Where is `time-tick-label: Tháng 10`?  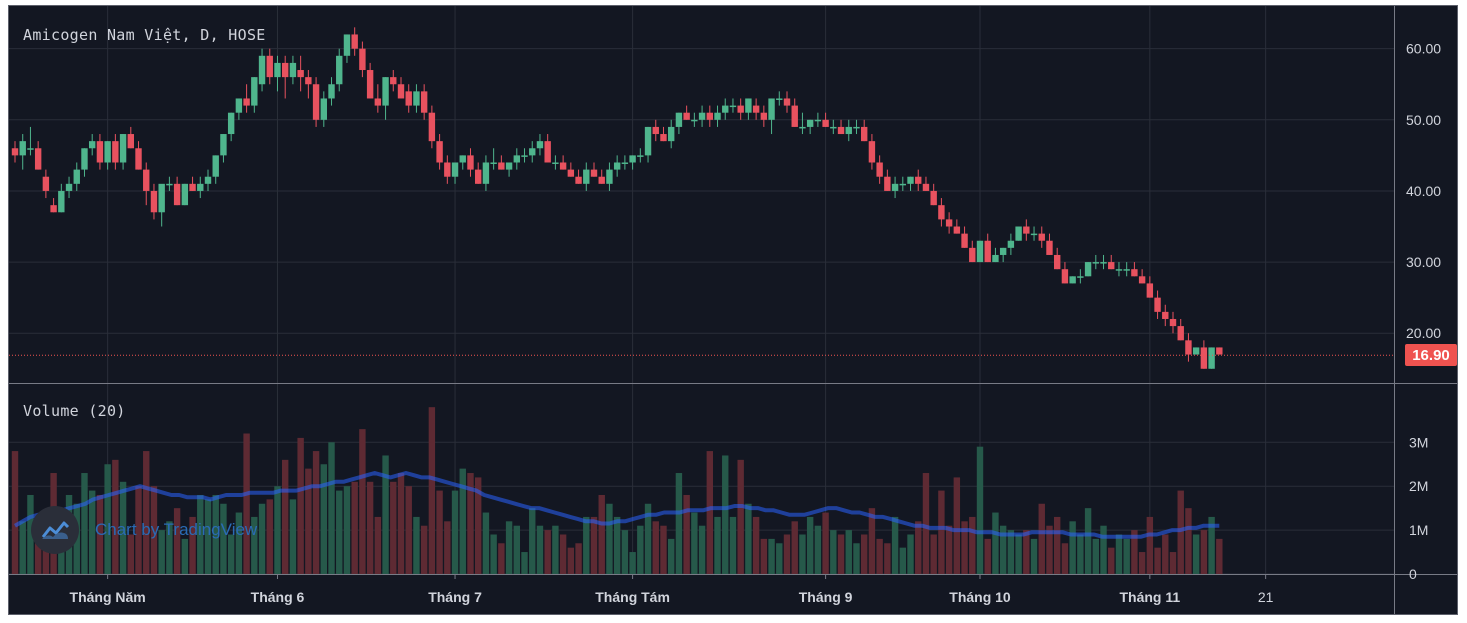 time-tick-label: Tháng 10 is located at coordinates (980, 597).